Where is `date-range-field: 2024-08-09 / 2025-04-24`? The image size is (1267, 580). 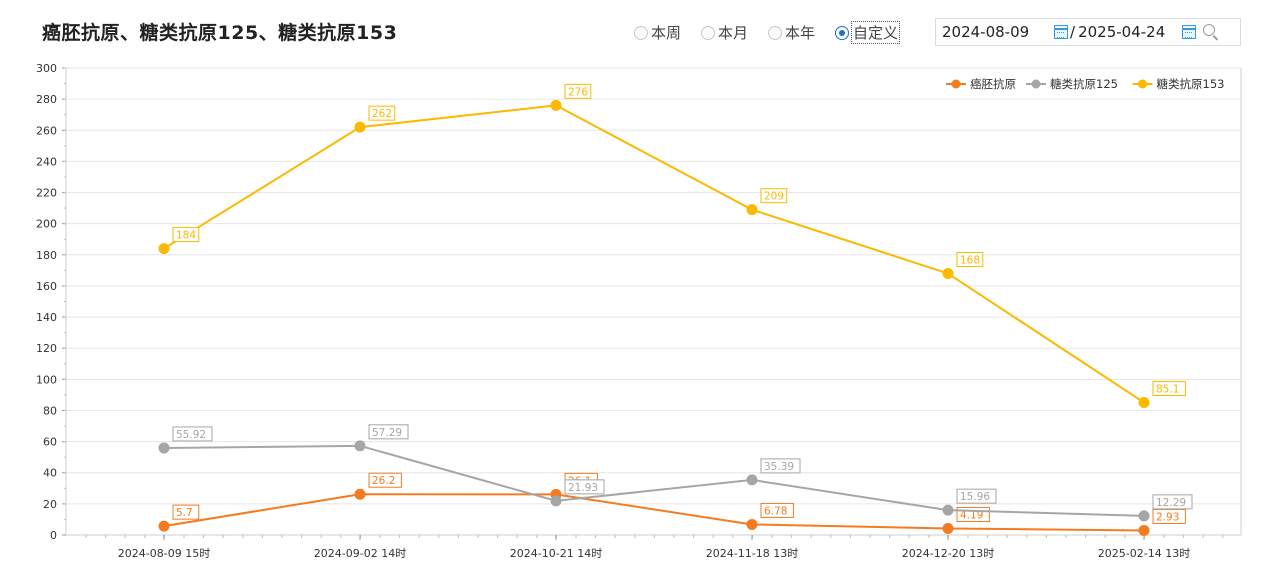 date-range-field: 2024-08-09 / 2025-04-24 is located at coordinates (1088, 32).